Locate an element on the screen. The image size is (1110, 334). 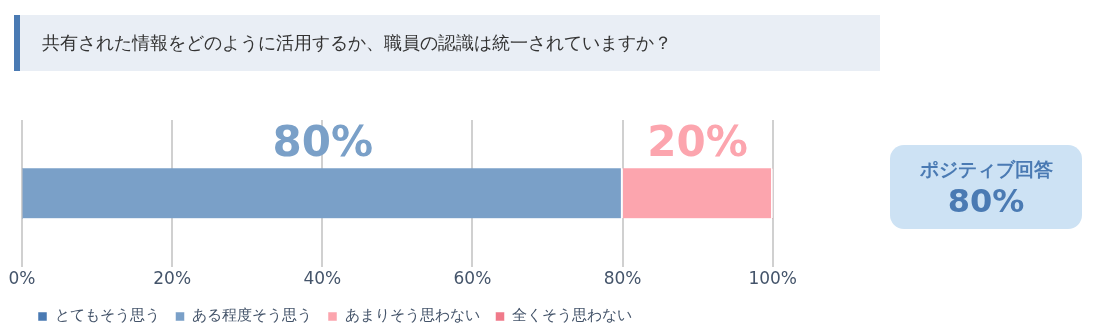
legend-label: 全くそう思わない is located at coordinates (572, 315).